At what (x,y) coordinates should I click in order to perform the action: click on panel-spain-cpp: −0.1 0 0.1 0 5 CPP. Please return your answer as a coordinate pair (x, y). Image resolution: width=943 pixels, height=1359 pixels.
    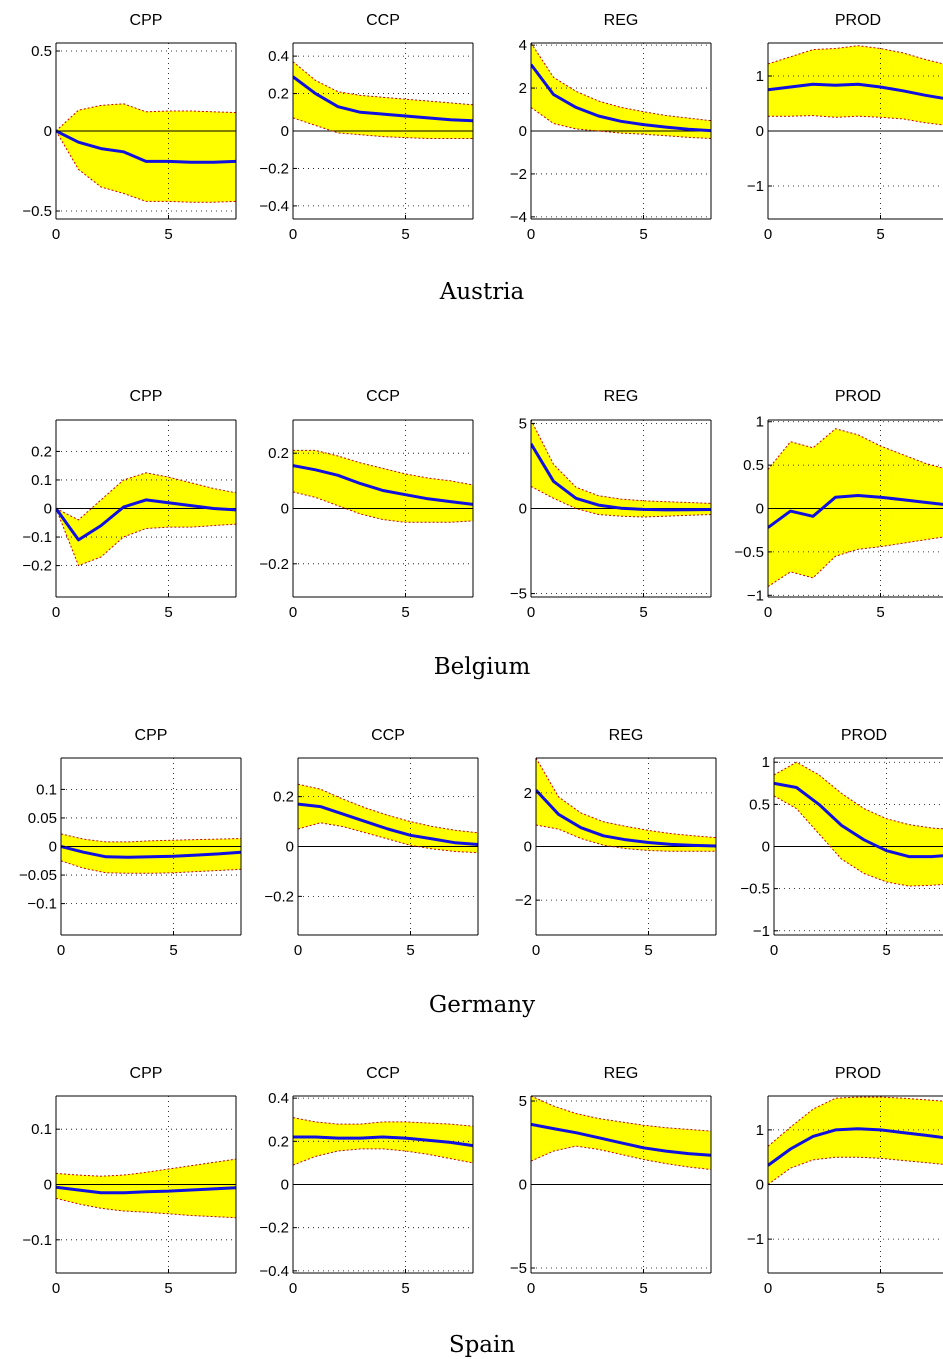
    Looking at the image, I should click on (129, 1181).